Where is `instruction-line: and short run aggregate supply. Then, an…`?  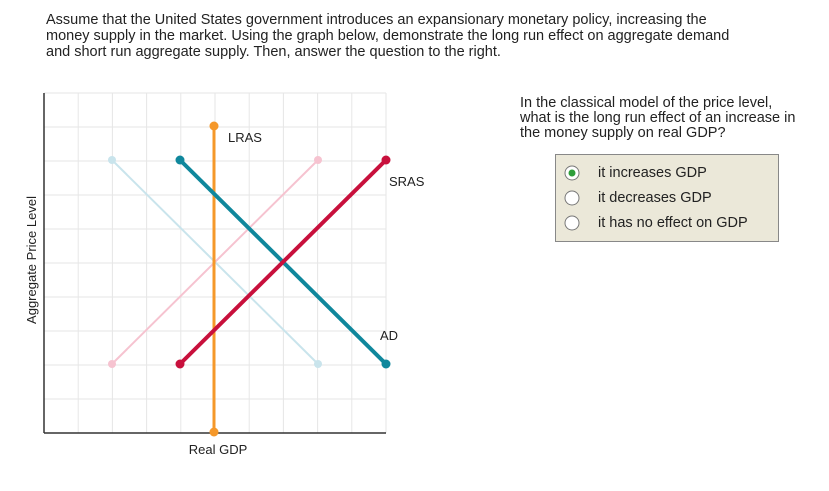 instruction-line: and short run aggregate supply. Then, an… is located at coordinates (273, 52).